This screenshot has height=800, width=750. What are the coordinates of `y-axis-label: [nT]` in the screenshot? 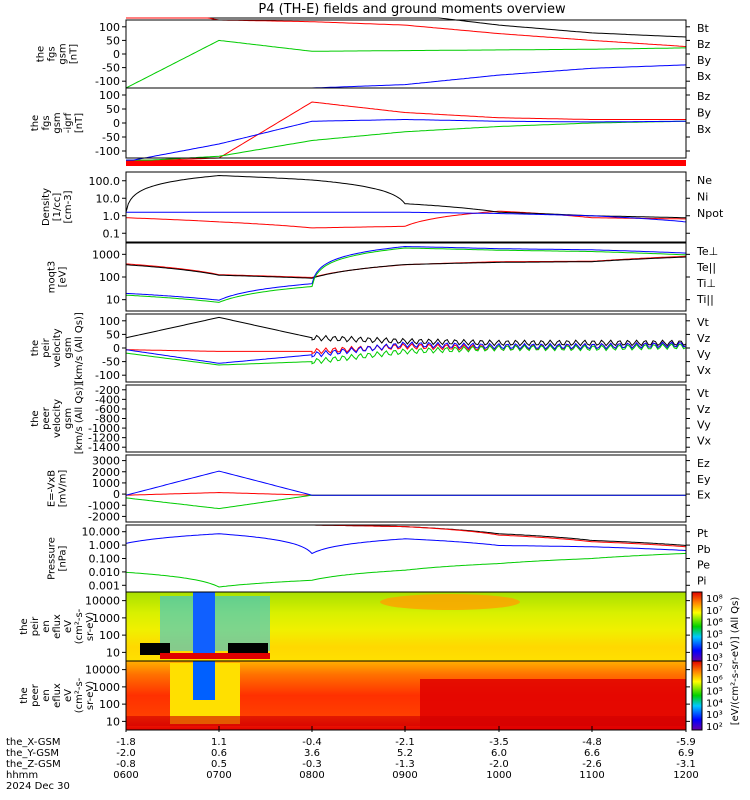 It's located at (79, 123).